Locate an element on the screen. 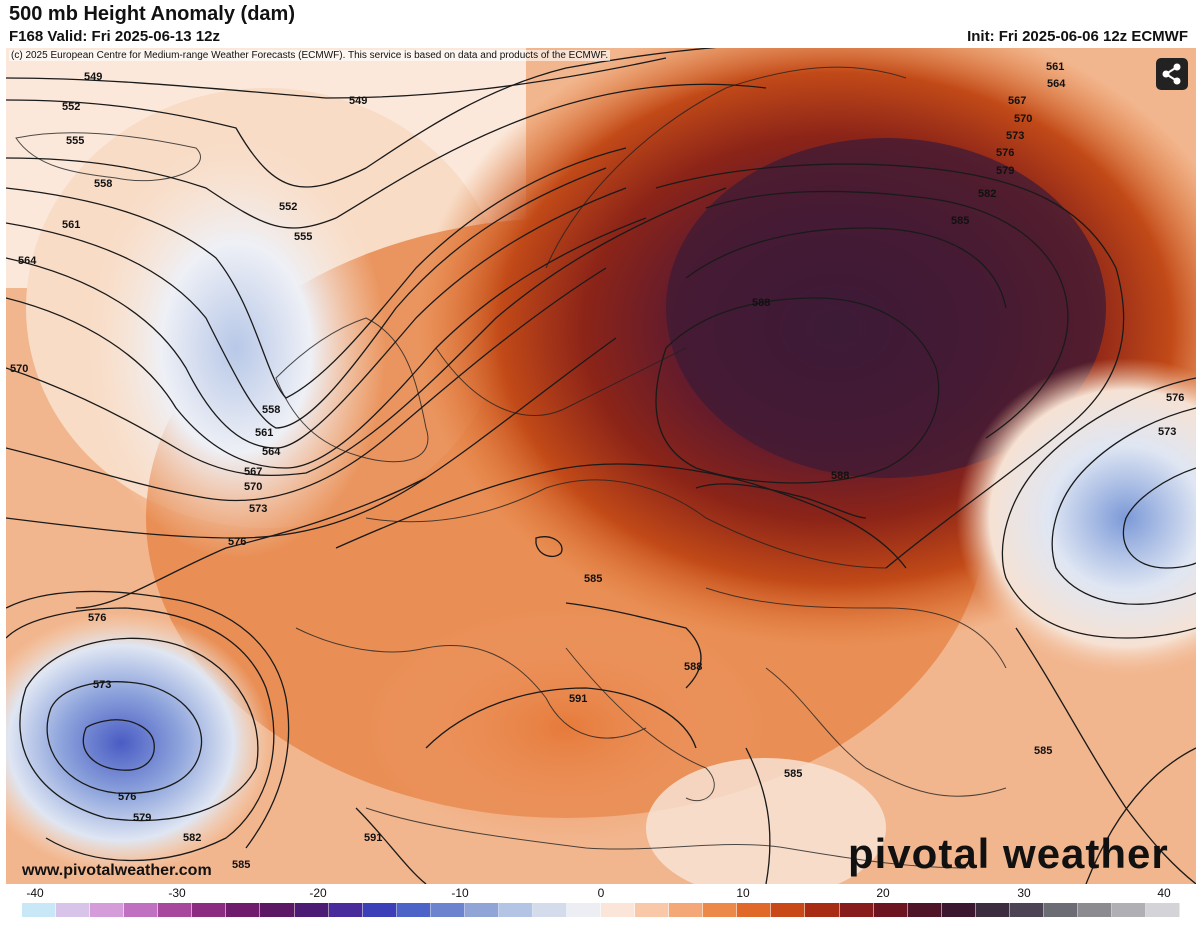  share-icon is located at coordinates (1171, 74).